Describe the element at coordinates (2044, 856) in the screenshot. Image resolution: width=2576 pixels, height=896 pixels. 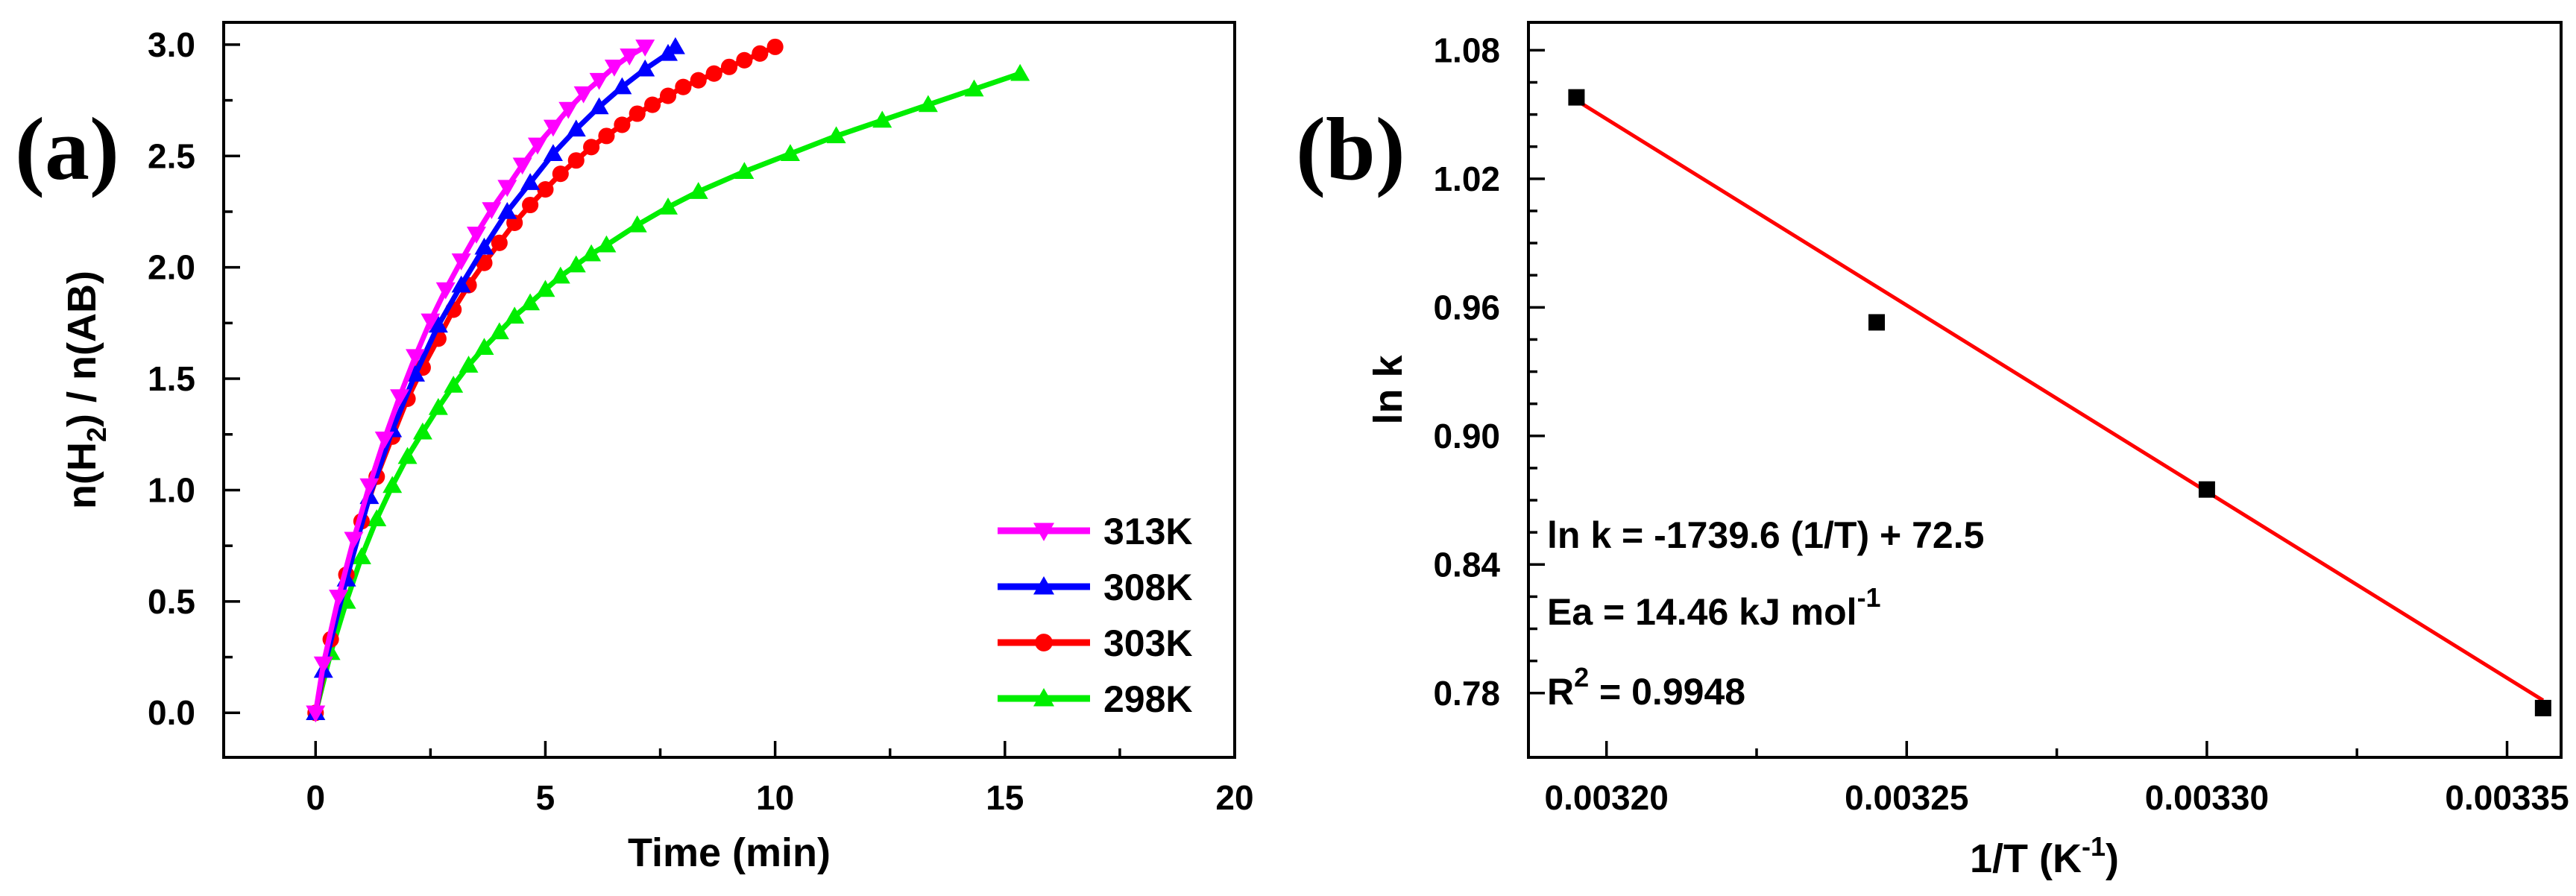
I see `panel-b-x-axis-title: 1/T (K-1)` at that location.